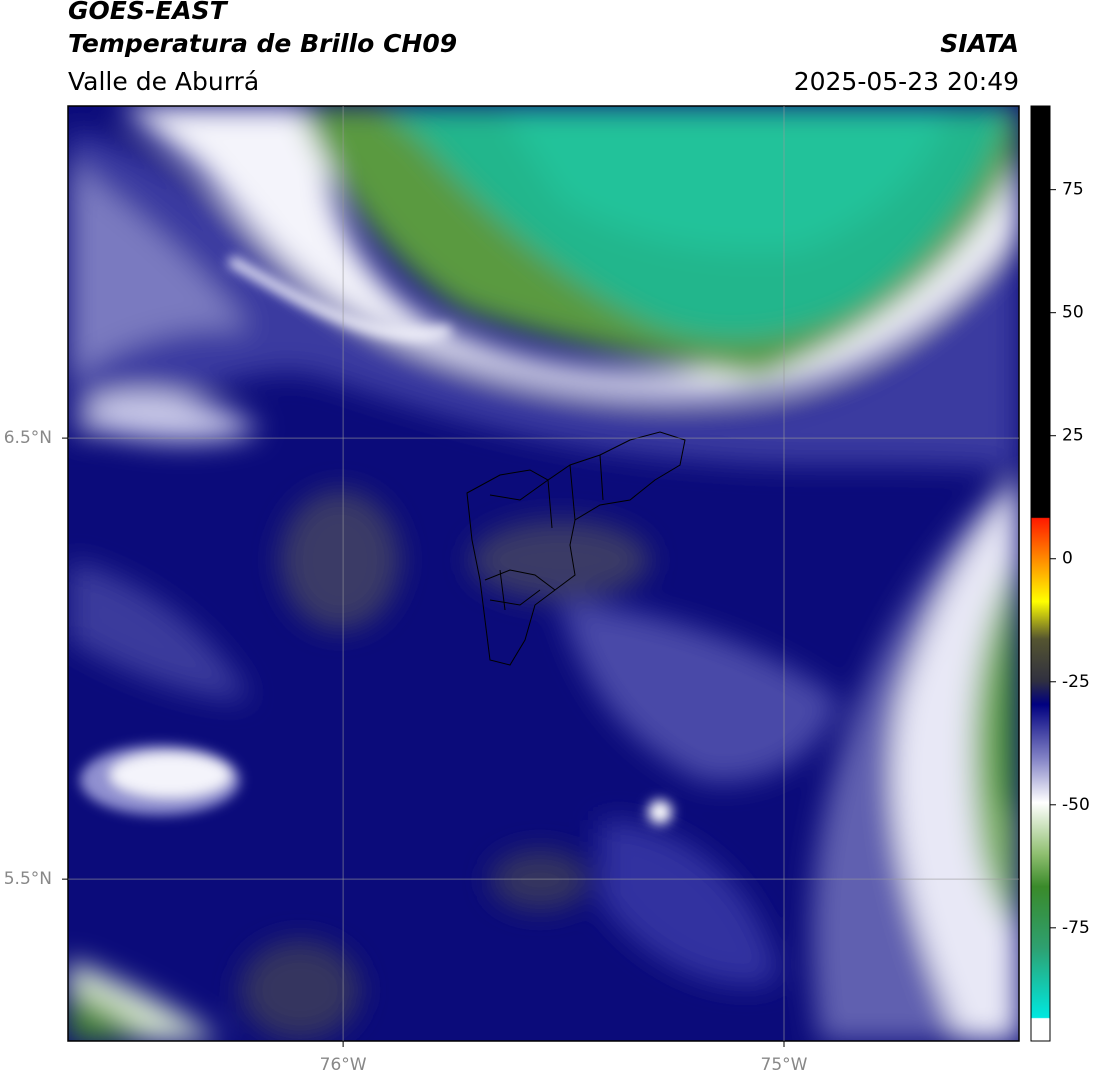 Image resolution: width=1094 pixels, height=1082 pixels. Describe the element at coordinates (163, 81) in the screenshot. I see `region: Valle de Aburrá` at that location.